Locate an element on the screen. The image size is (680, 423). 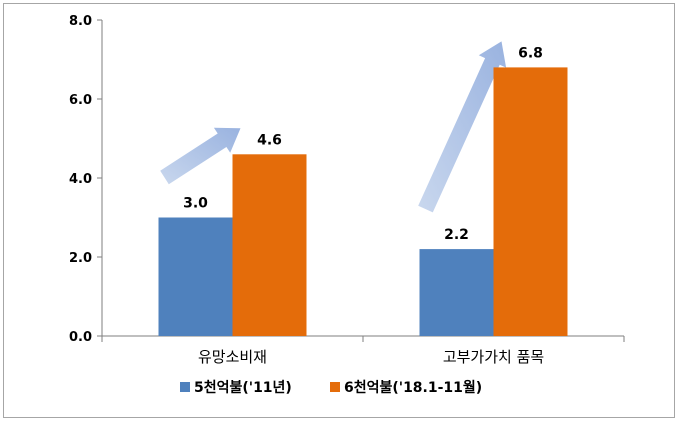
legend: 5천억불('11년) 6천억불('18.1-11월) is located at coordinates (331, 387).